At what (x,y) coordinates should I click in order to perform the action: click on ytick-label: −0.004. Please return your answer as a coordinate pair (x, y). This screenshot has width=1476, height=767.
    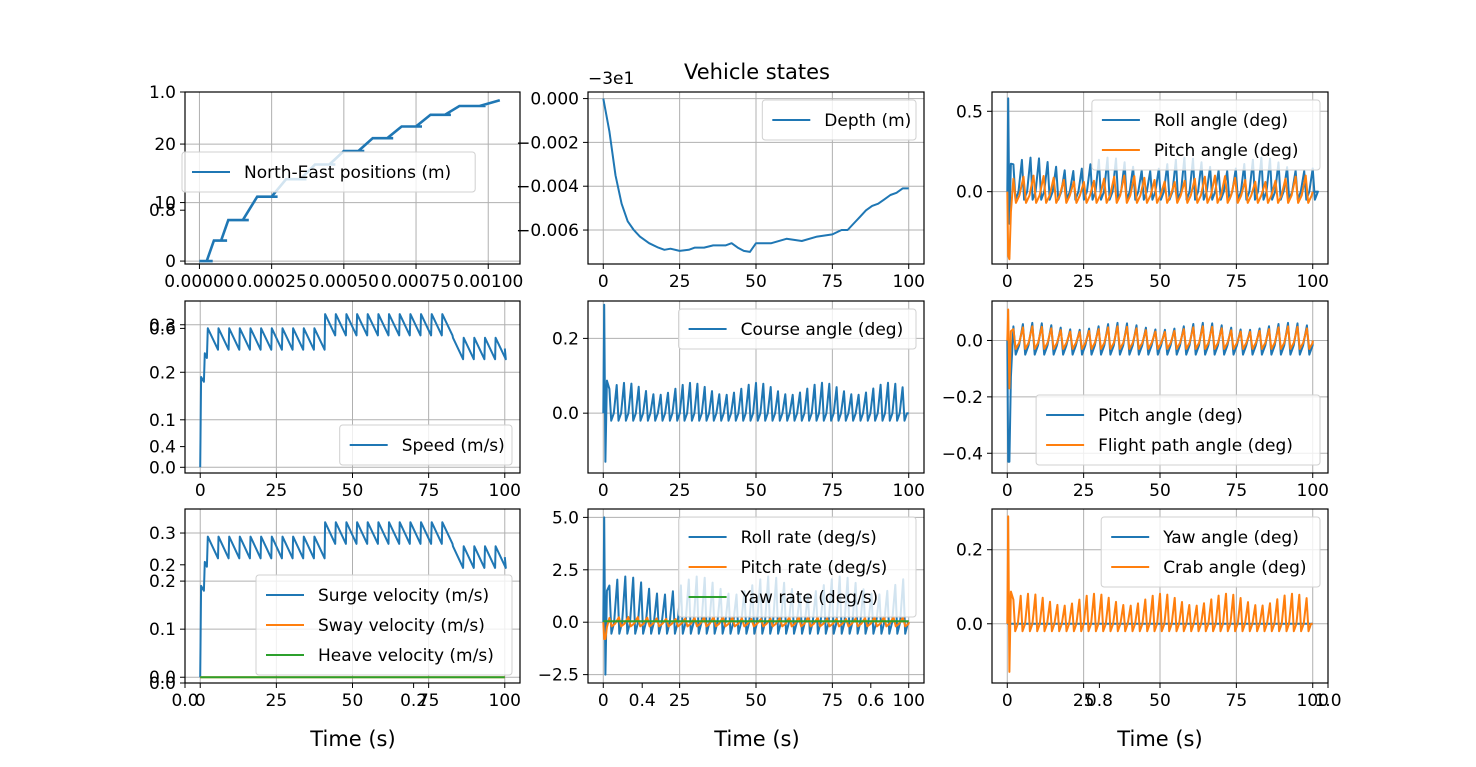
    Looking at the image, I should click on (547, 187).